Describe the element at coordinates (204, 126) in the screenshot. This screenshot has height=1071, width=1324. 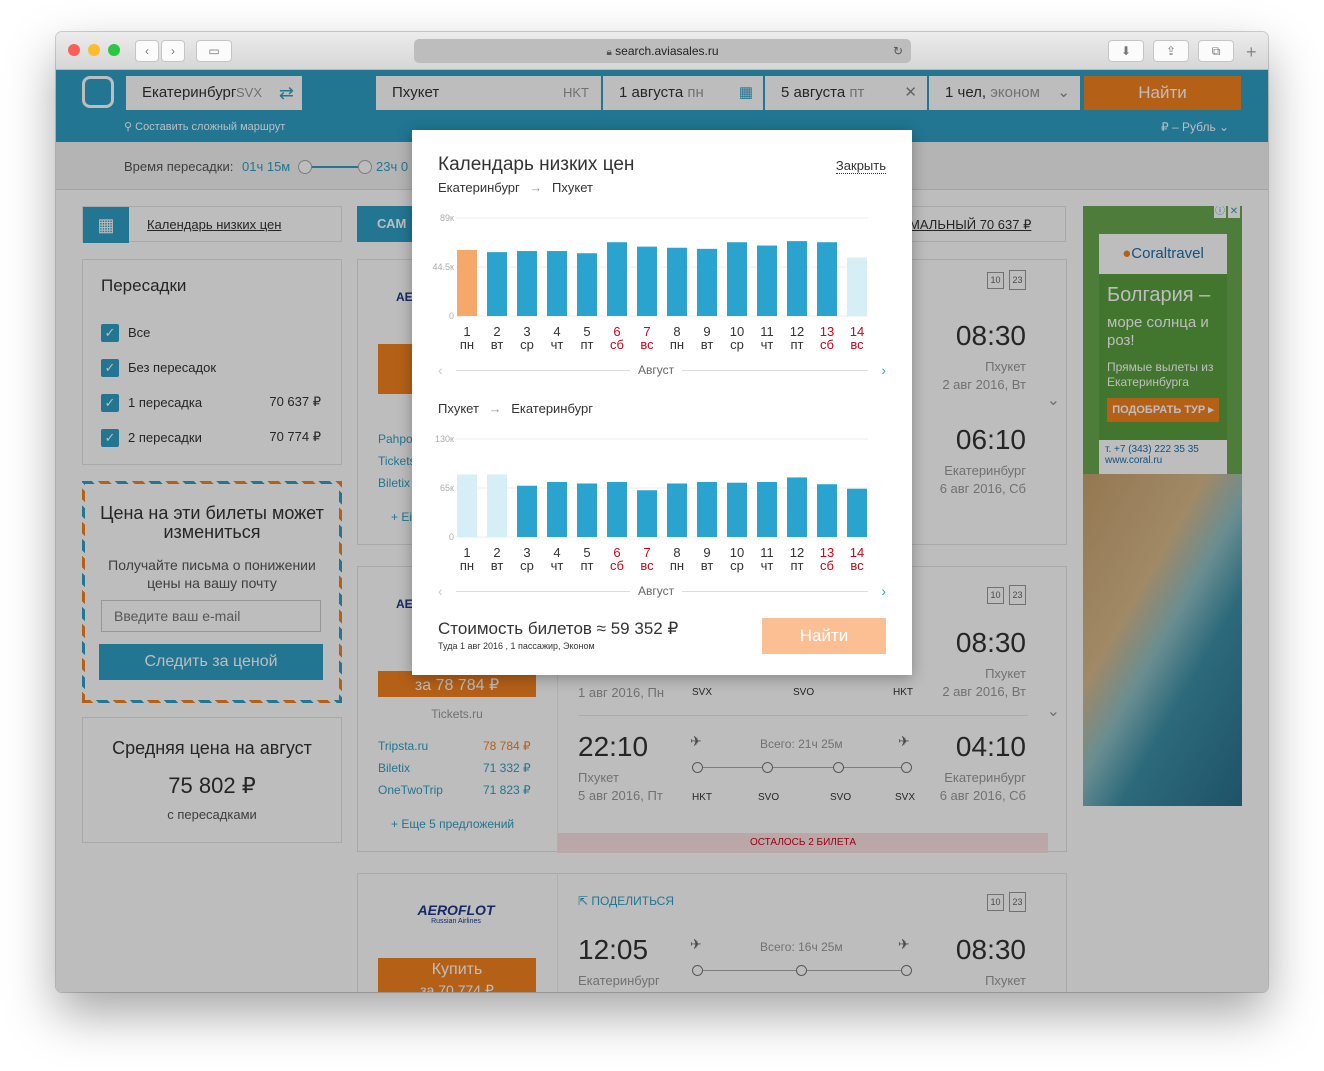
I see `complex-route-link: ⚲ Составить сложный маршрут` at that location.